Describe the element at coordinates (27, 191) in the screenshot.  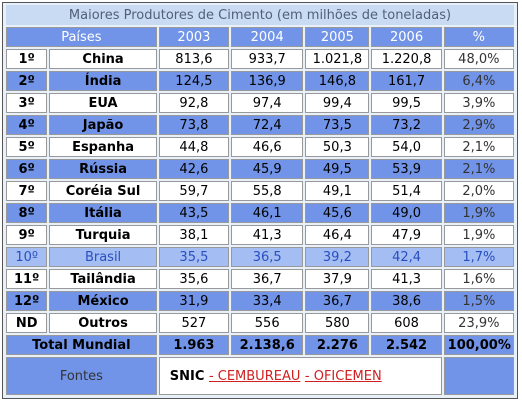
I see `rank-cell: 7º` at that location.